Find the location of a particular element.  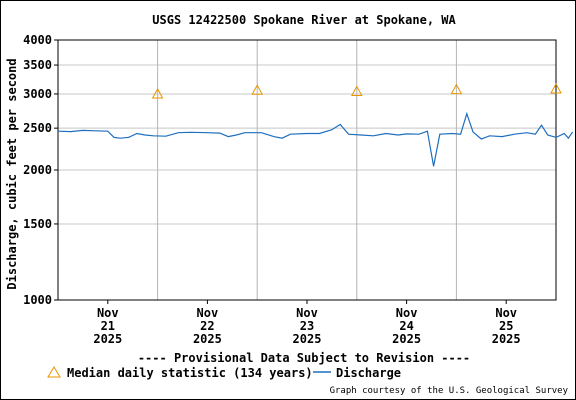

x-tick-label: 25 is located at coordinates (506, 326).